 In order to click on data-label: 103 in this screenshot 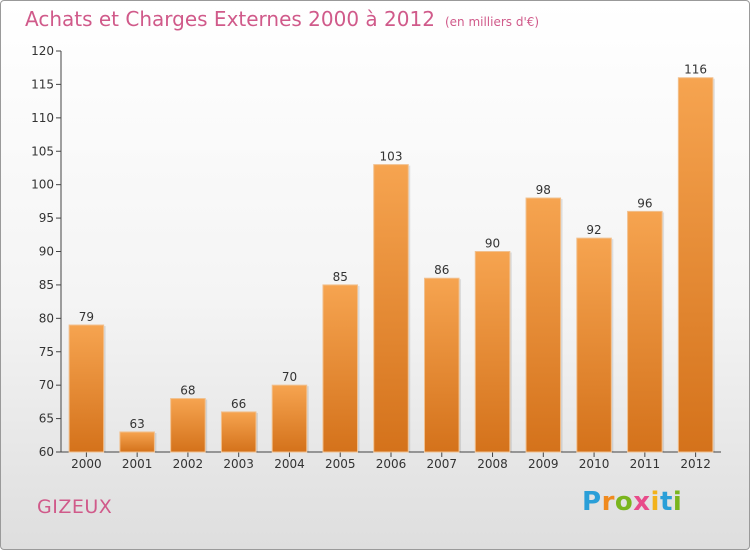, I will do `click(391, 157)`.